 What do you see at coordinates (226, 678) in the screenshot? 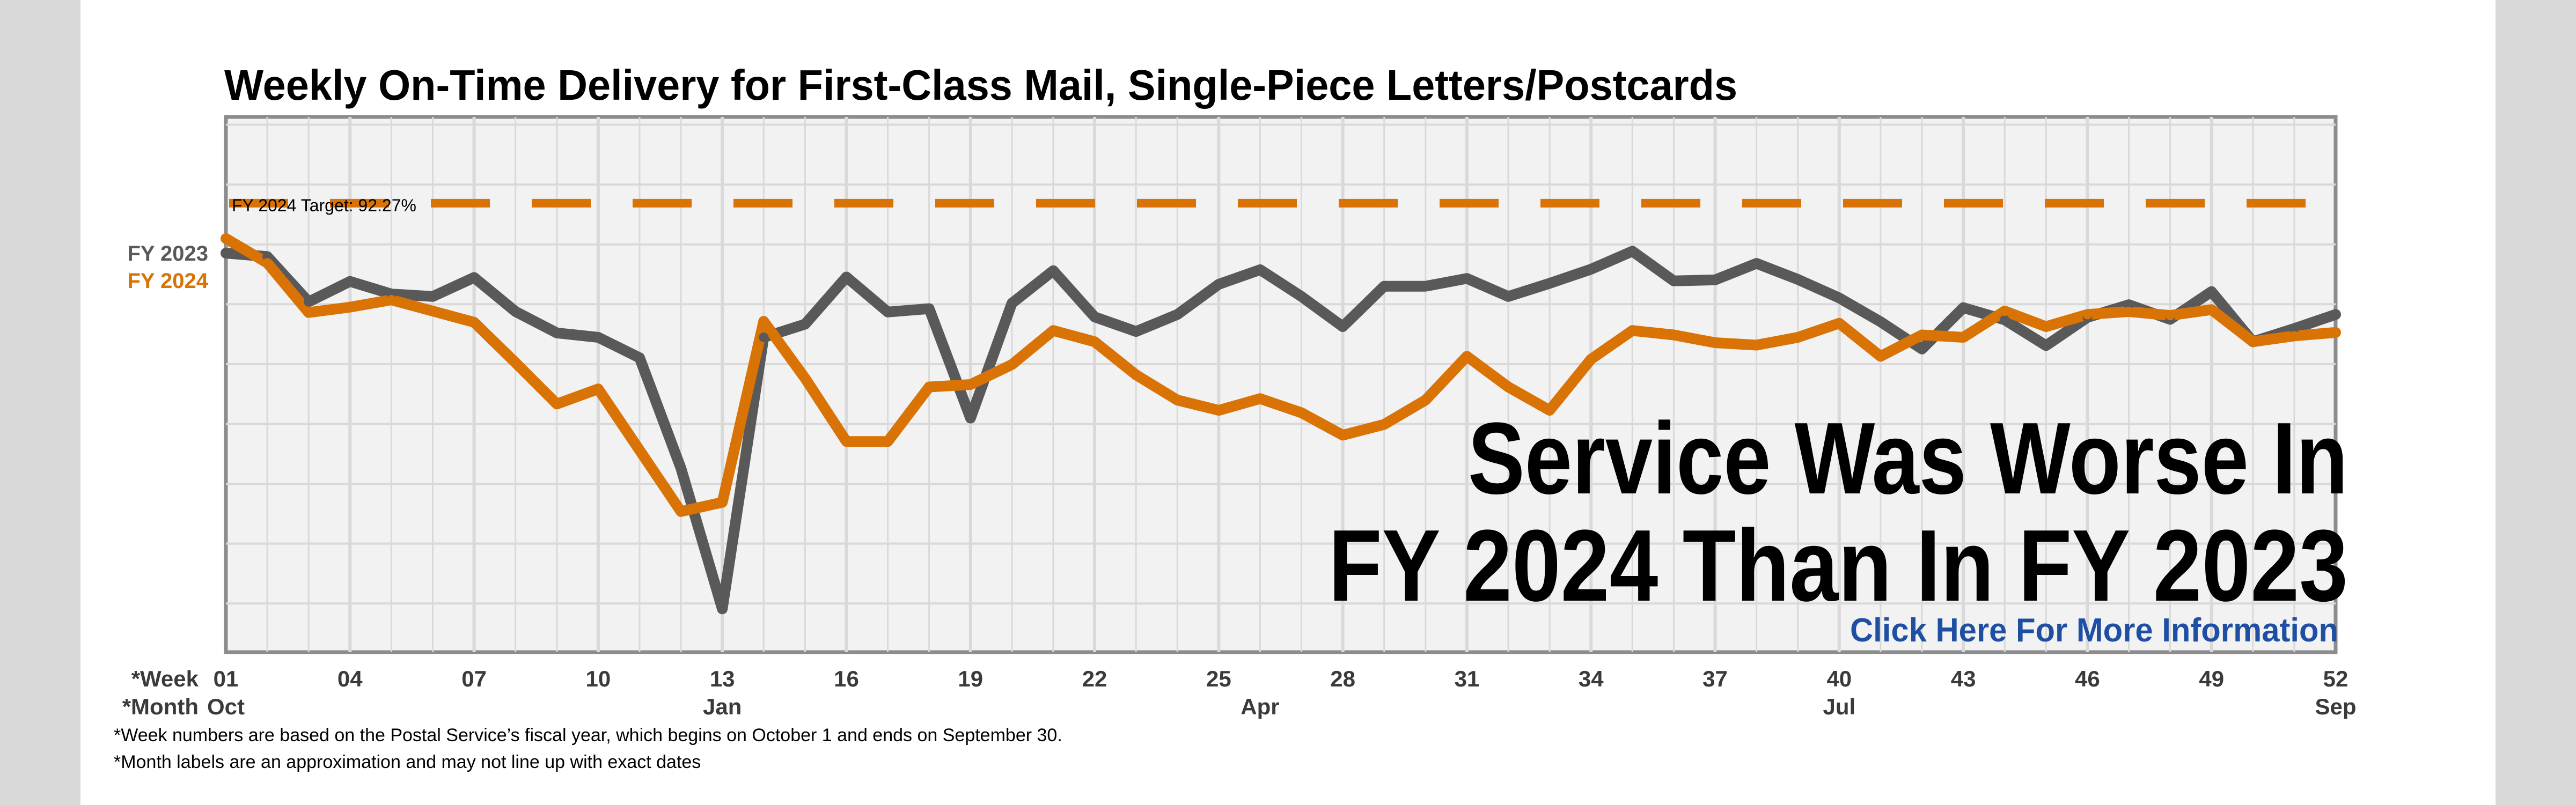
I see `week-tick-01: 01` at bounding box center [226, 678].